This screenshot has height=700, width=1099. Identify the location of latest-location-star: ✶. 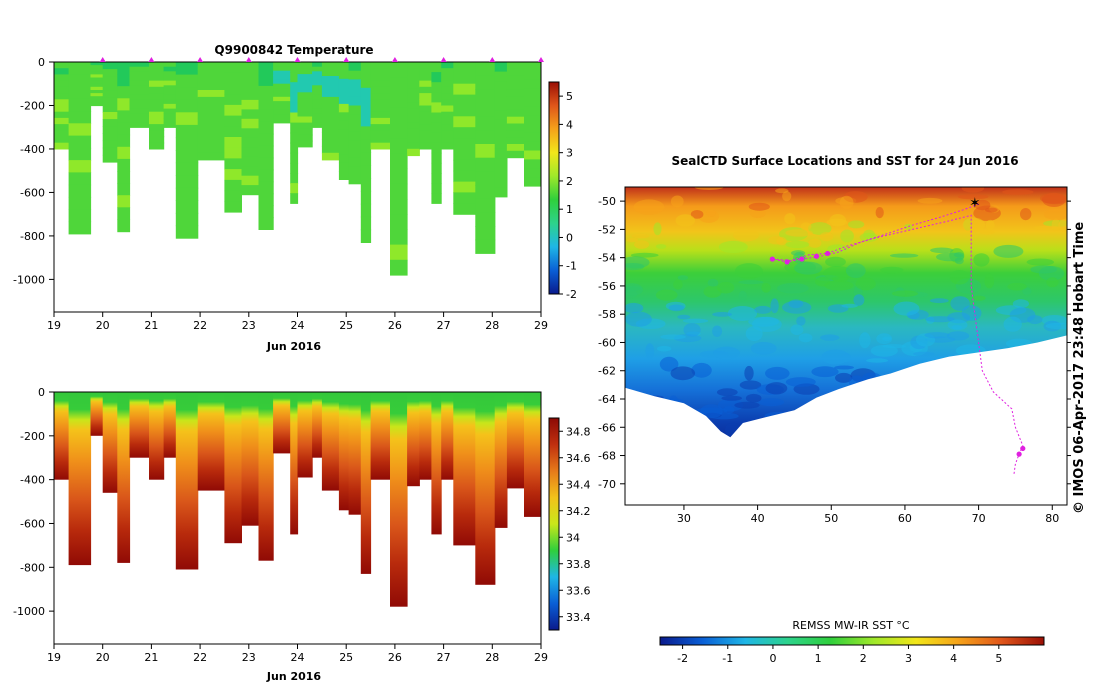
(975, 204).